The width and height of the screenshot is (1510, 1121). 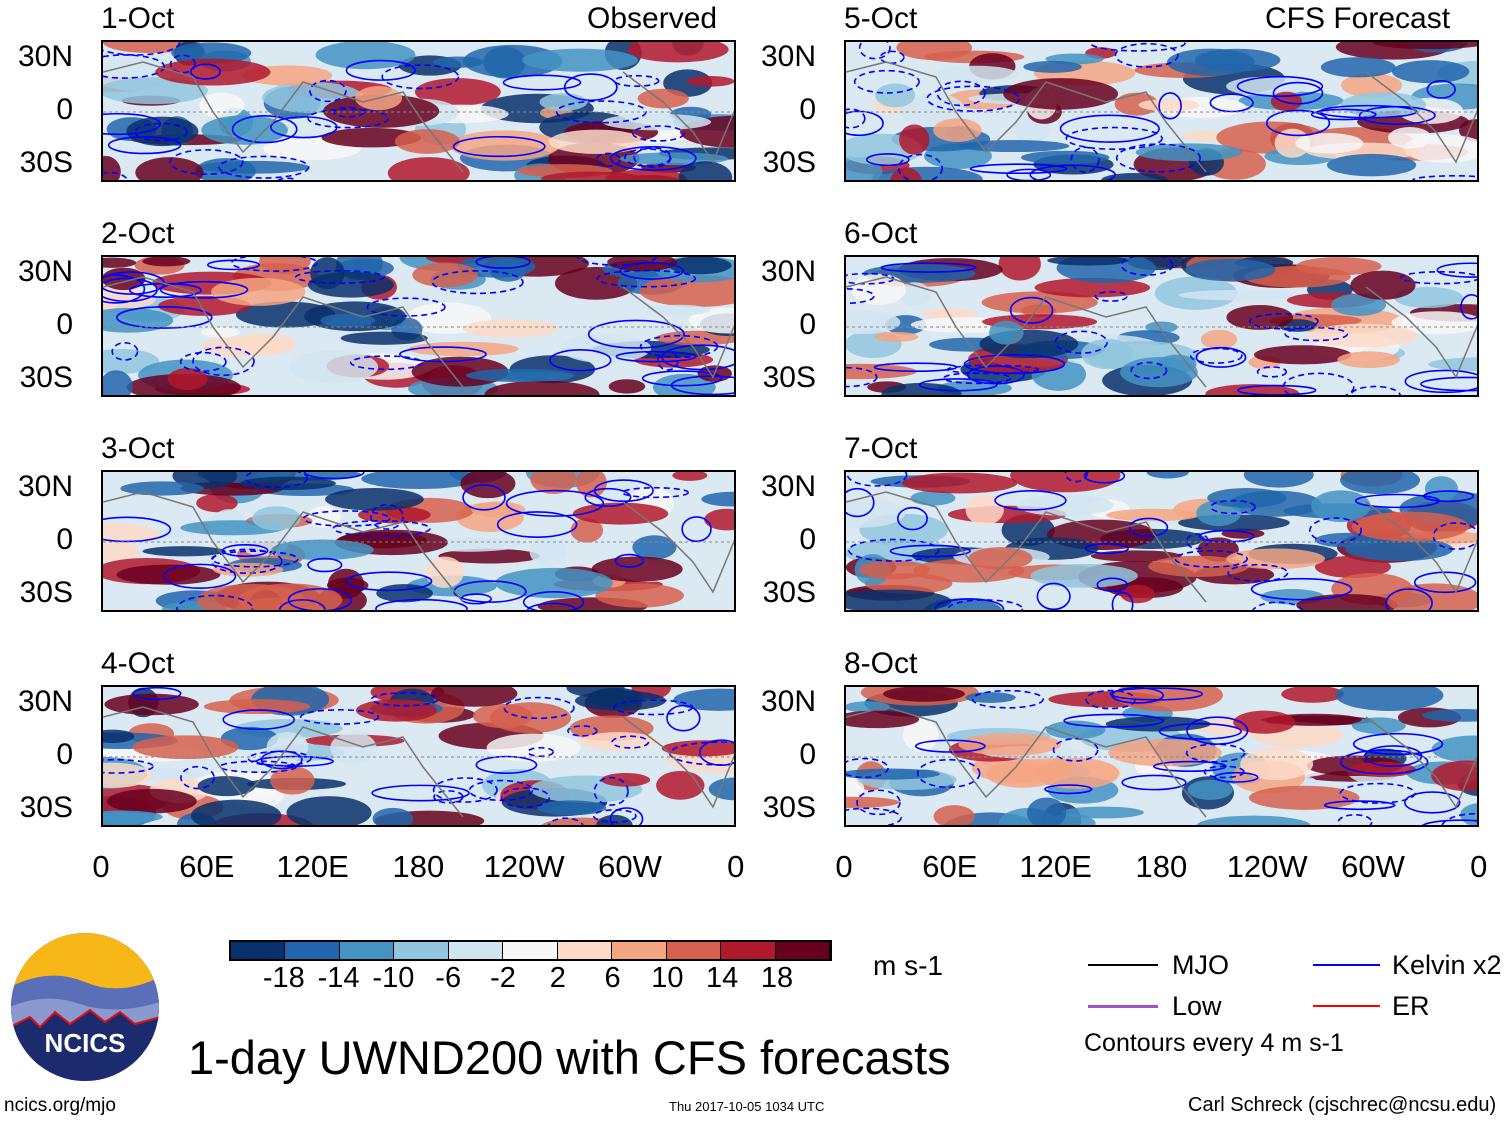 What do you see at coordinates (283, 978) in the screenshot?
I see `colorbar-tick-label: -18` at bounding box center [283, 978].